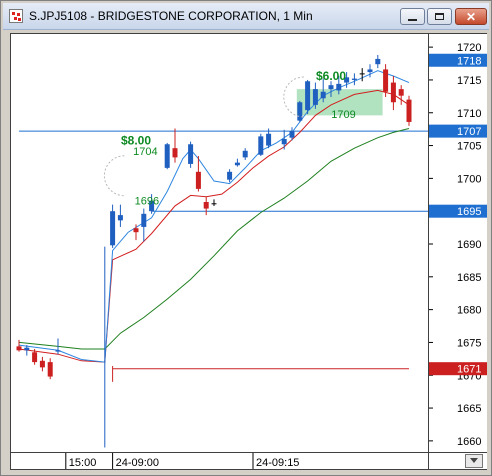 The height and width of the screenshot is (476, 492). I want to click on maximize-button, so click(439, 16).